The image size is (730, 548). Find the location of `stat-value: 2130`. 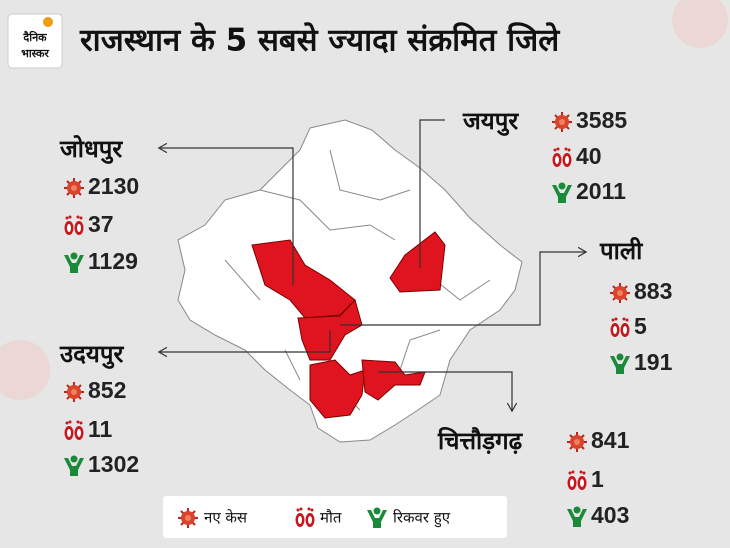

stat-value: 2130 is located at coordinates (113, 186).